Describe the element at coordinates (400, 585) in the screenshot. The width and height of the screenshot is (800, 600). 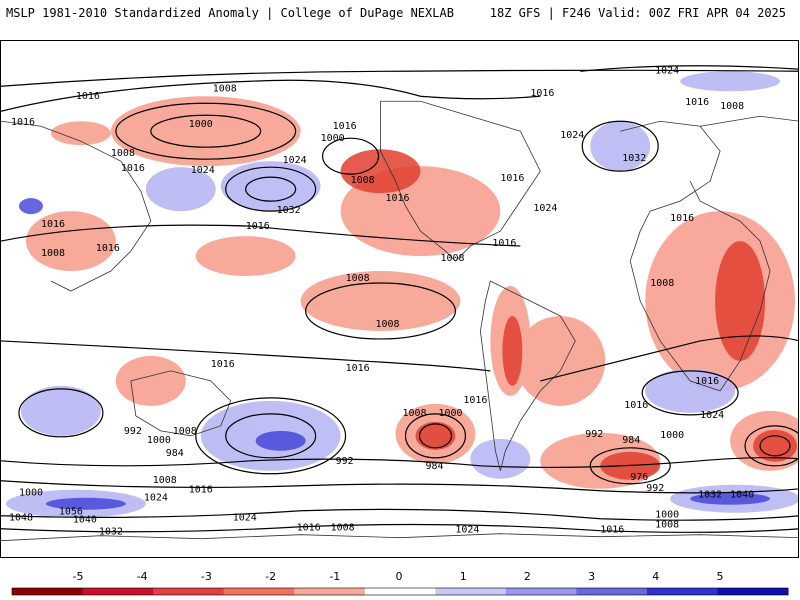
I see `anomaly-colorbar: -5 -4 -3 -2 -1 0 1 2 3 4 5` at that location.